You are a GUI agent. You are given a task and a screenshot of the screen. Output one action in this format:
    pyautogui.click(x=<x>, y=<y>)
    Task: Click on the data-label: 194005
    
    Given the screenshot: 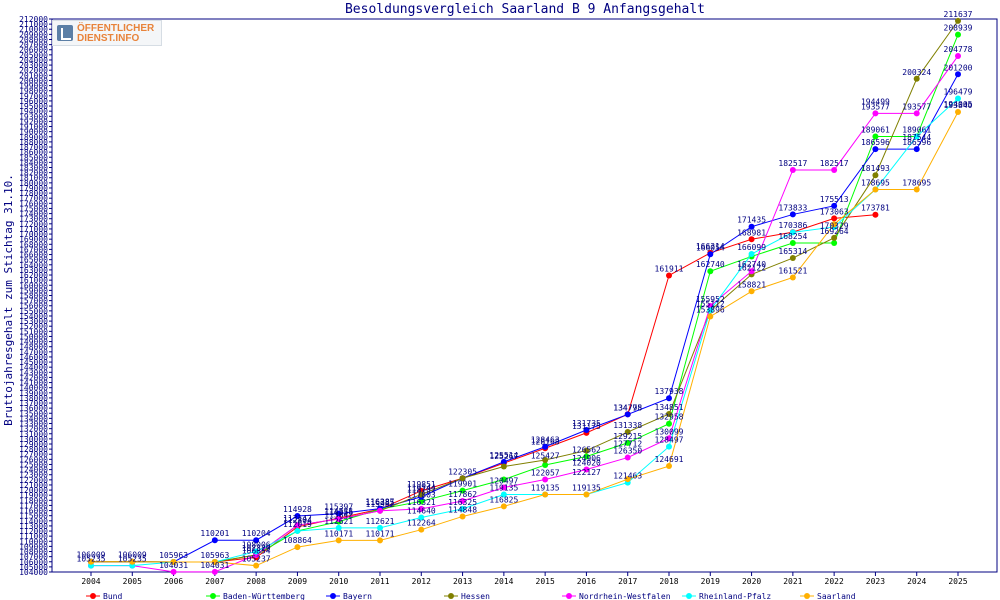 What is the action you would take?
    pyautogui.click(x=958, y=104)
    